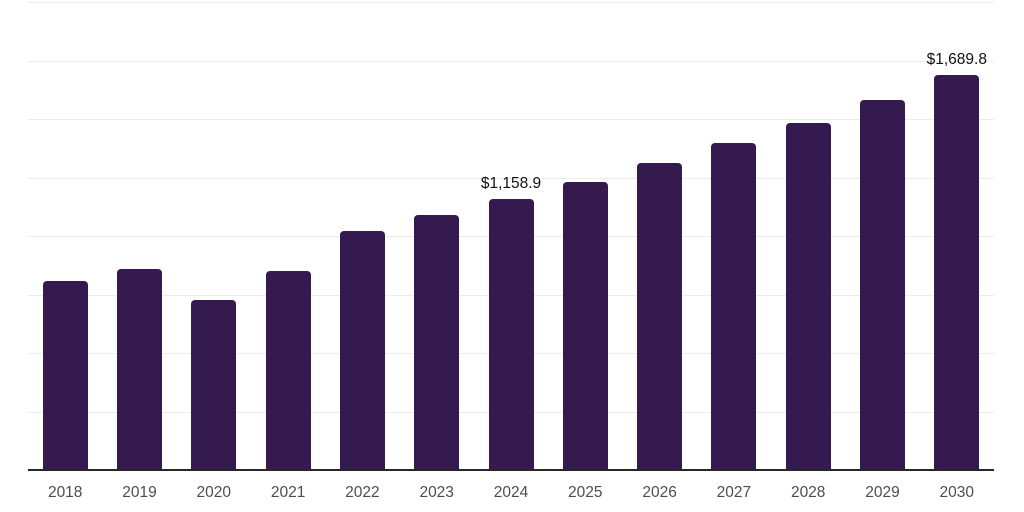  I want to click on bar-2027, so click(734, 306).